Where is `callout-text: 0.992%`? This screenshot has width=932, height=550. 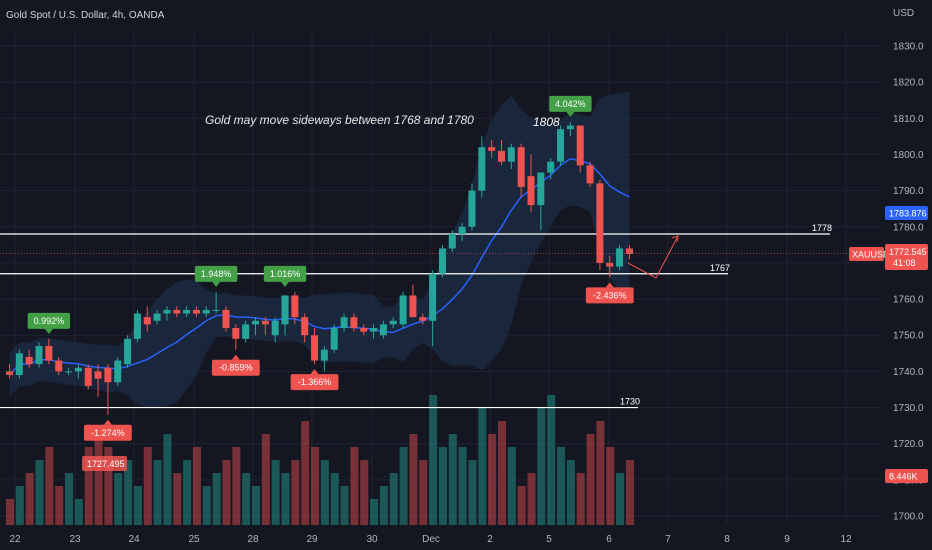 callout-text: 0.992% is located at coordinates (49, 321).